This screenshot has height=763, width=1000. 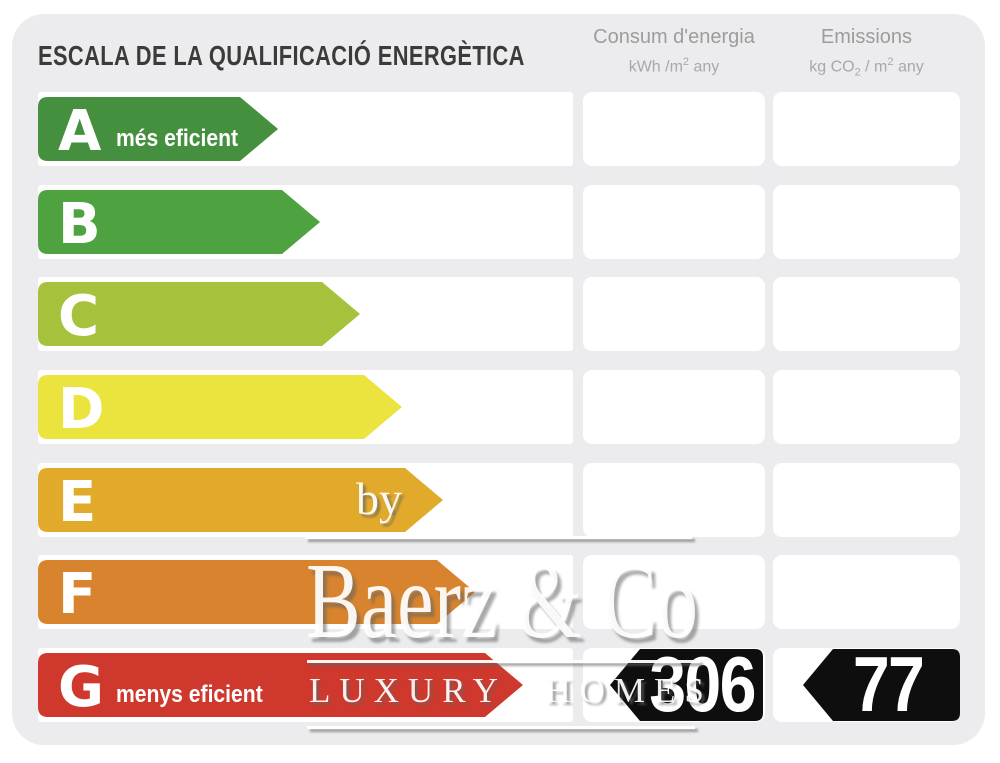 I want to click on emissions-value-badge, so click(x=881, y=685).